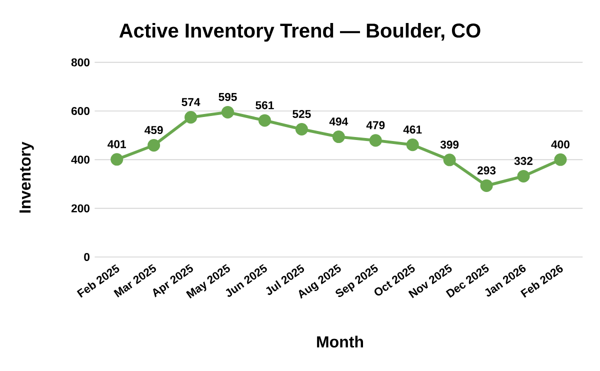 This screenshot has height=371, width=600. Describe the element at coordinates (153, 130) in the screenshot. I see `data-label: 459` at that location.